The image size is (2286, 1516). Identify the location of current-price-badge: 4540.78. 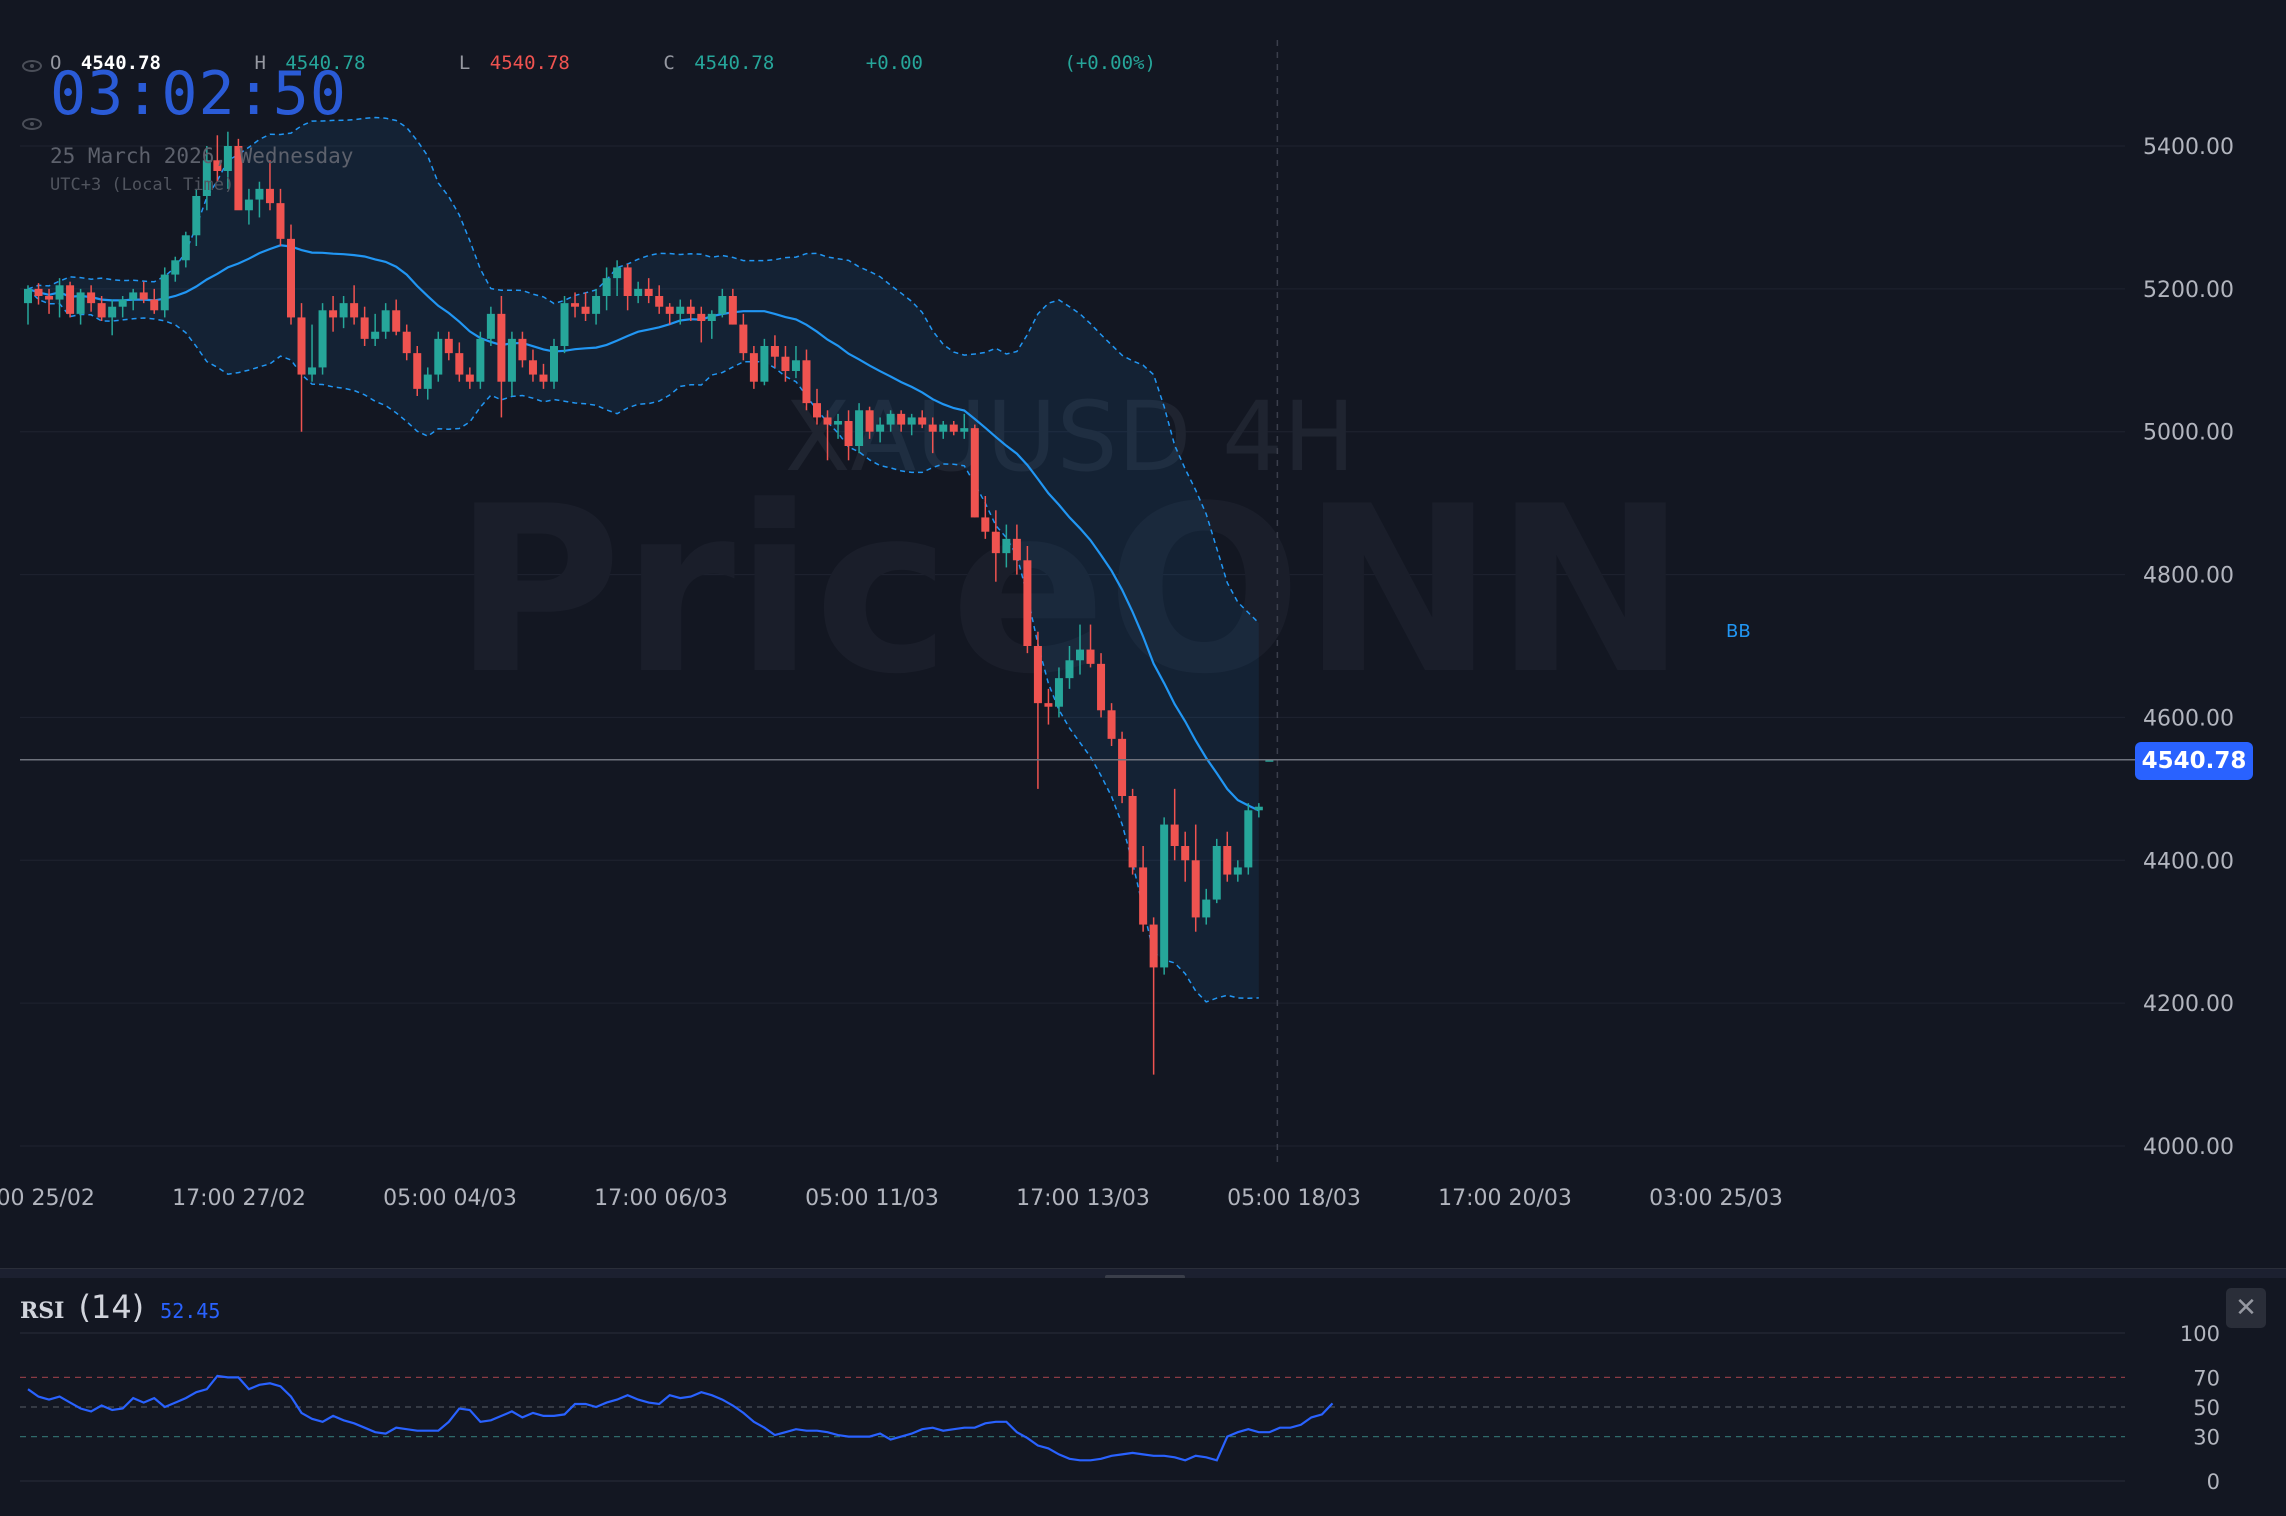
(2194, 761).